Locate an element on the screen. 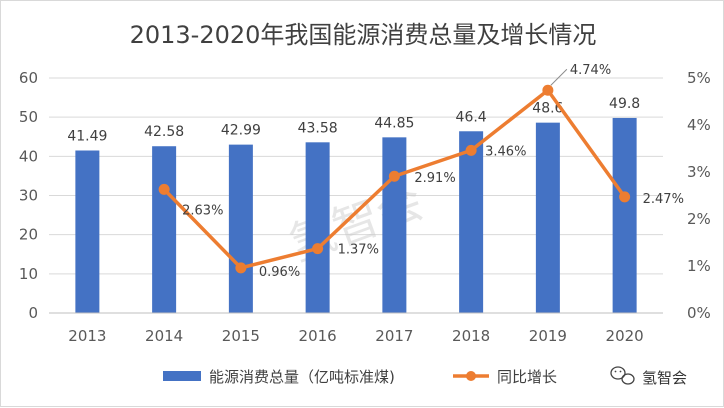 The image size is (724, 408). x-tick-label: 2013 is located at coordinates (87, 336).